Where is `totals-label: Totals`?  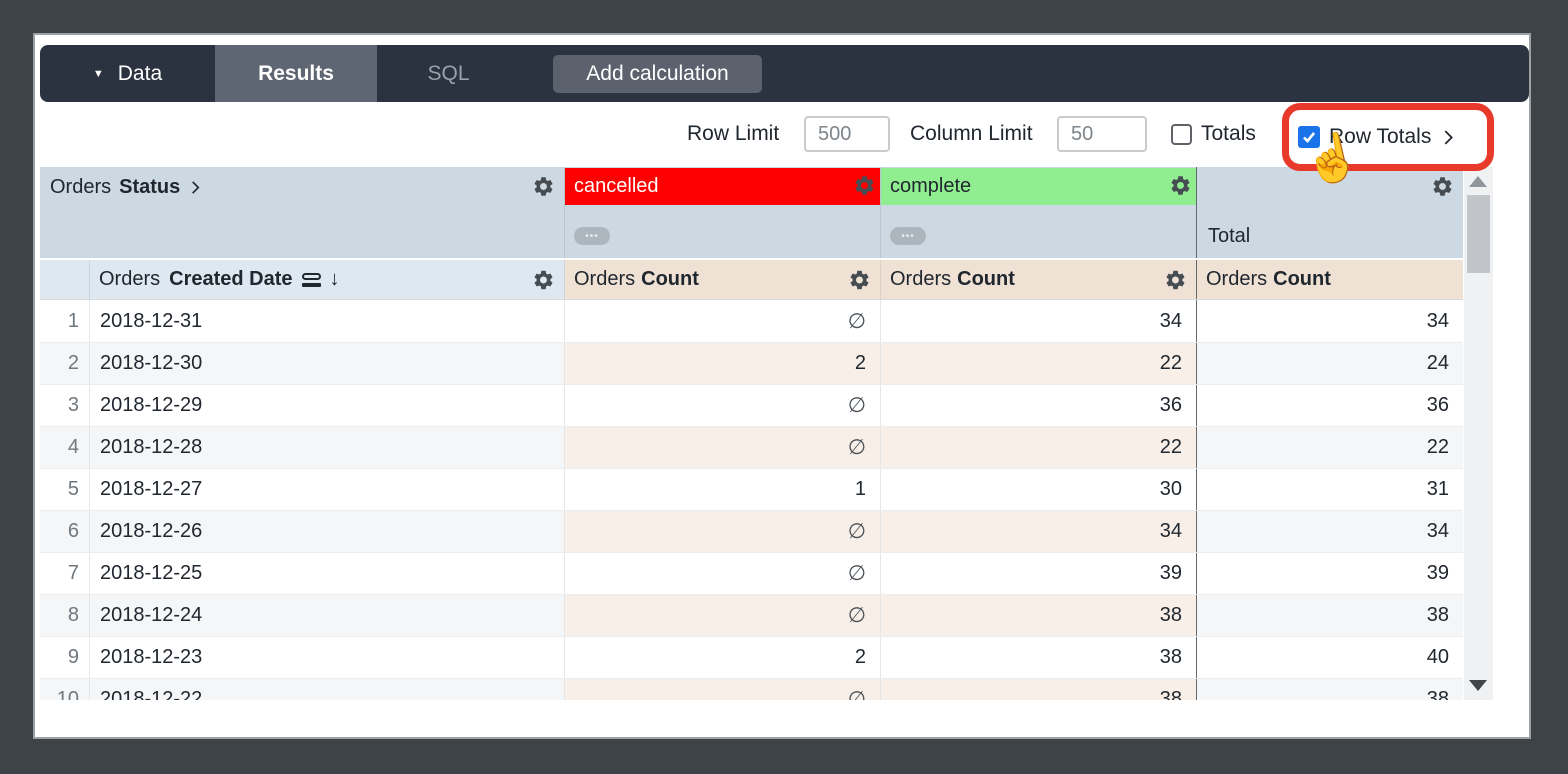
totals-label: Totals is located at coordinates (1228, 133).